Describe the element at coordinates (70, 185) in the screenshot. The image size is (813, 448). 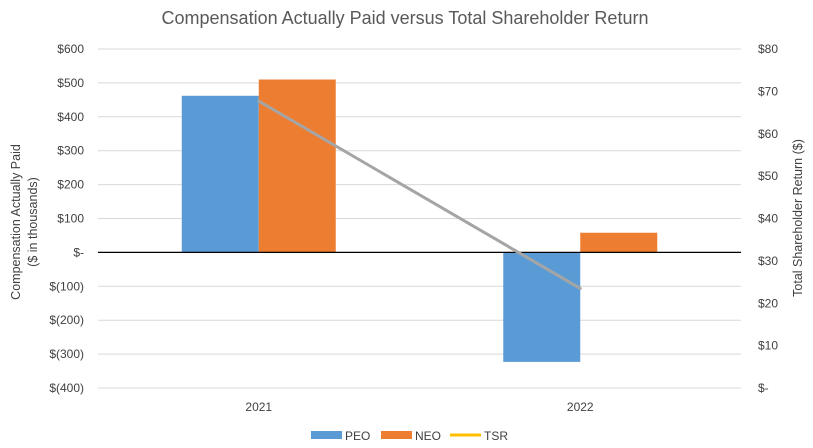
I see `left-tick-label: $200` at that location.